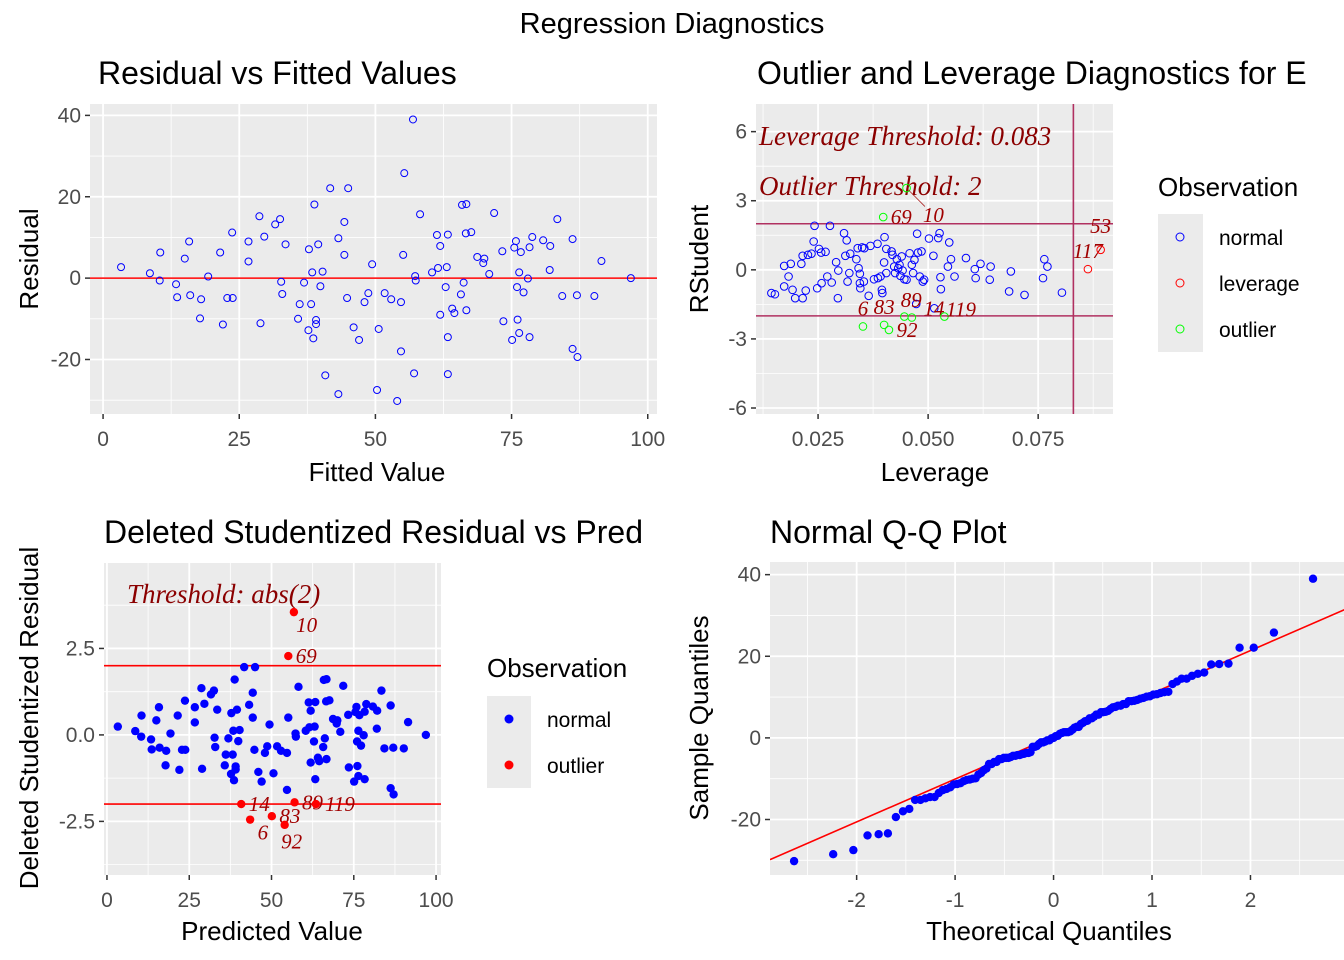 The image size is (1344, 960). I want to click on x-tick-label: 0, so click(1054, 900).